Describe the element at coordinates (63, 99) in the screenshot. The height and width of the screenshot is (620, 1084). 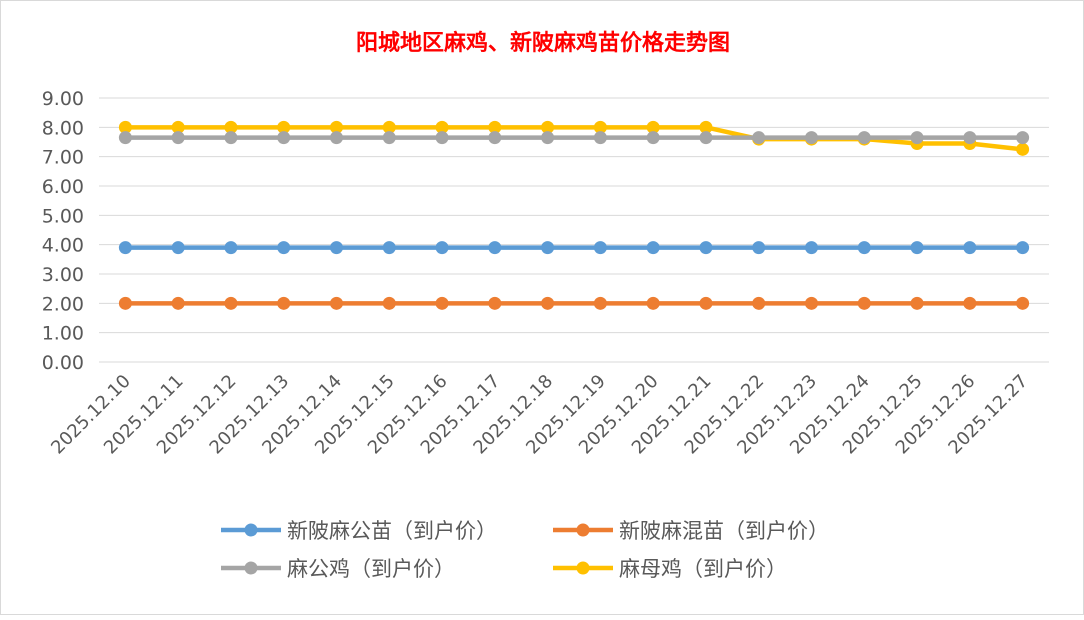
I see `y-tick-label: 9.00` at that location.